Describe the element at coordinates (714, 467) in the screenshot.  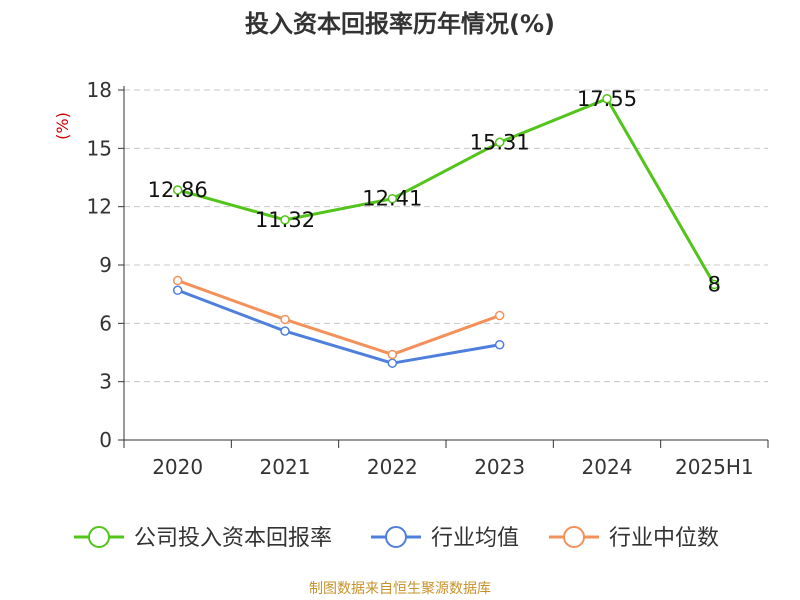
I see `x-tick-label: 2025H1` at that location.